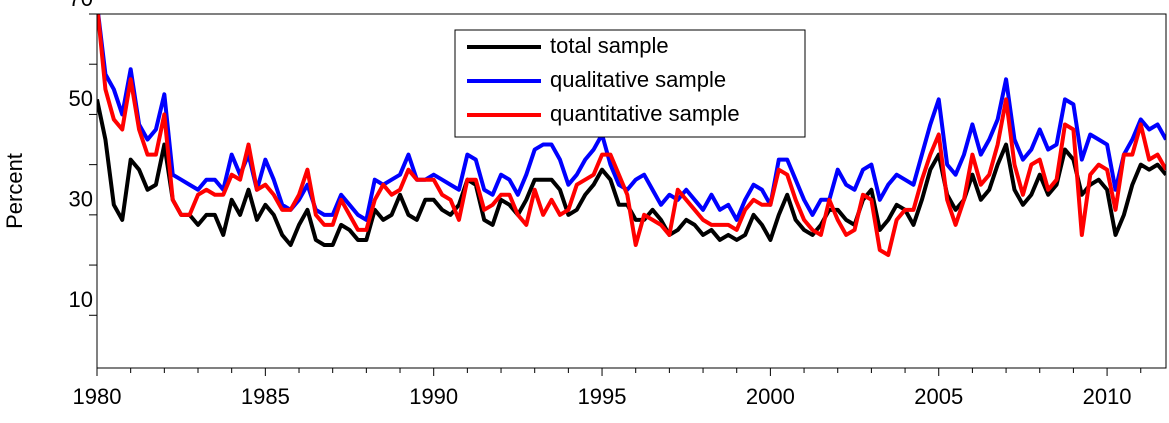 The width and height of the screenshot is (1169, 423). I want to click on x-tick-label: 1990, so click(433, 396).